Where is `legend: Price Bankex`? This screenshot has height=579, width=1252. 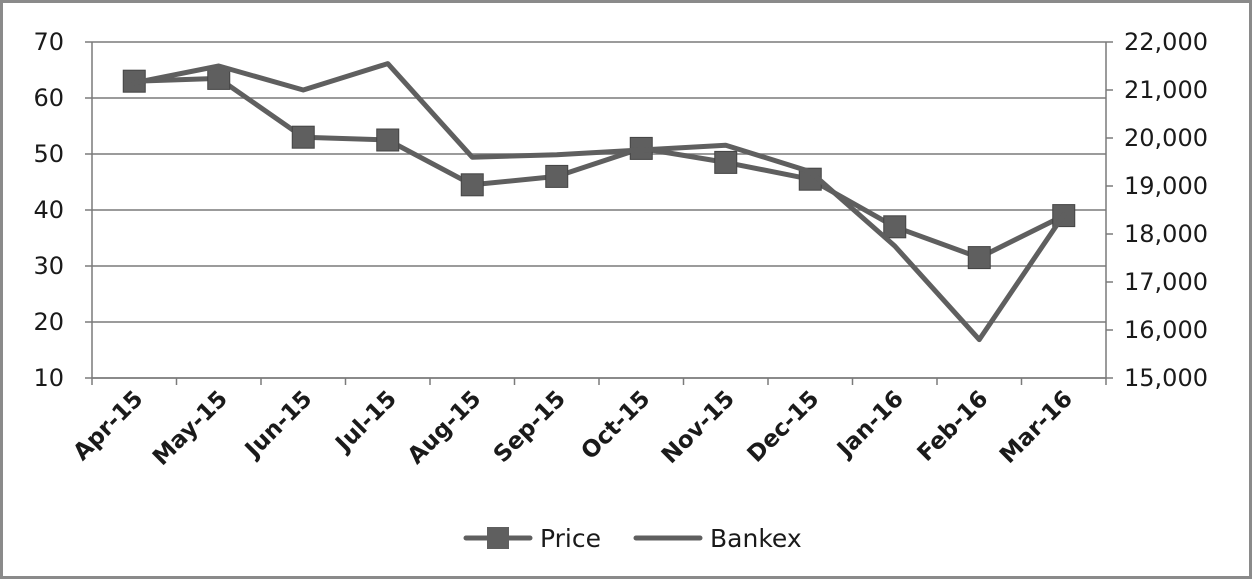
legend: Price Bankex is located at coordinates (632, 538).